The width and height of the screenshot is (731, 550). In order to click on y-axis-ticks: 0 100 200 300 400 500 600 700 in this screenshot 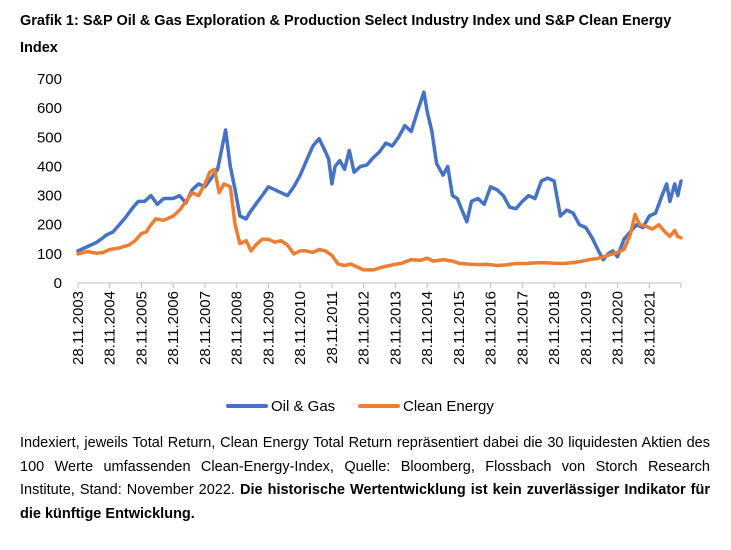, I will do `click(49, 181)`.